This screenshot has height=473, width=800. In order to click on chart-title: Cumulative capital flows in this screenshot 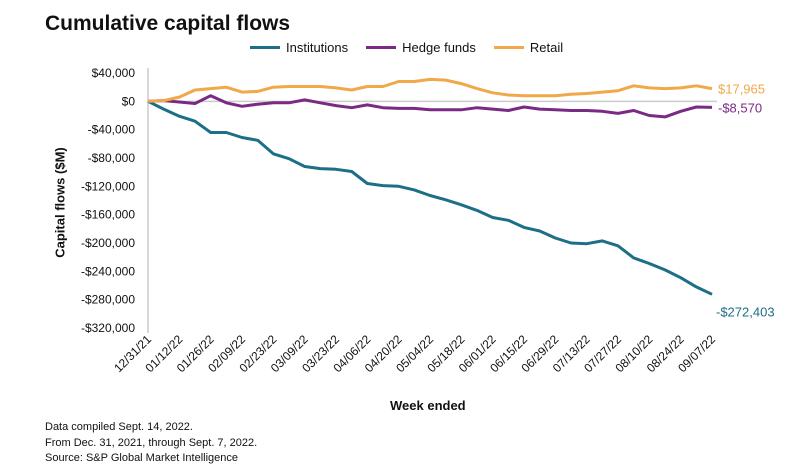, I will do `click(168, 23)`.